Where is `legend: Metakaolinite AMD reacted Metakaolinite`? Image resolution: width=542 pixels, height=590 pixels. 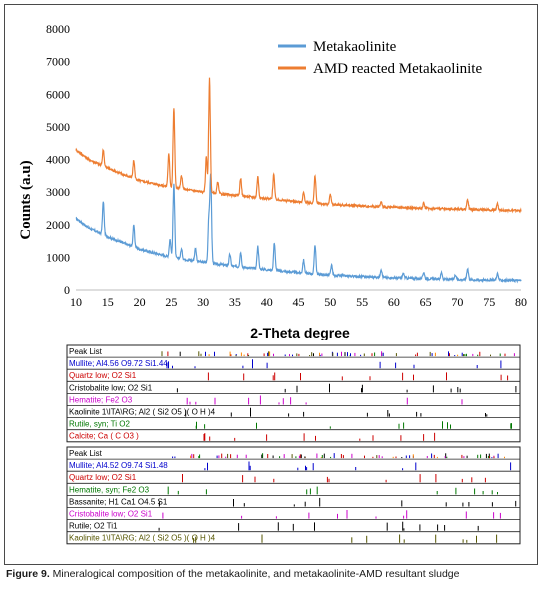 legend: Metakaolinite AMD reacted Metakaolinite is located at coordinates (380, 58).